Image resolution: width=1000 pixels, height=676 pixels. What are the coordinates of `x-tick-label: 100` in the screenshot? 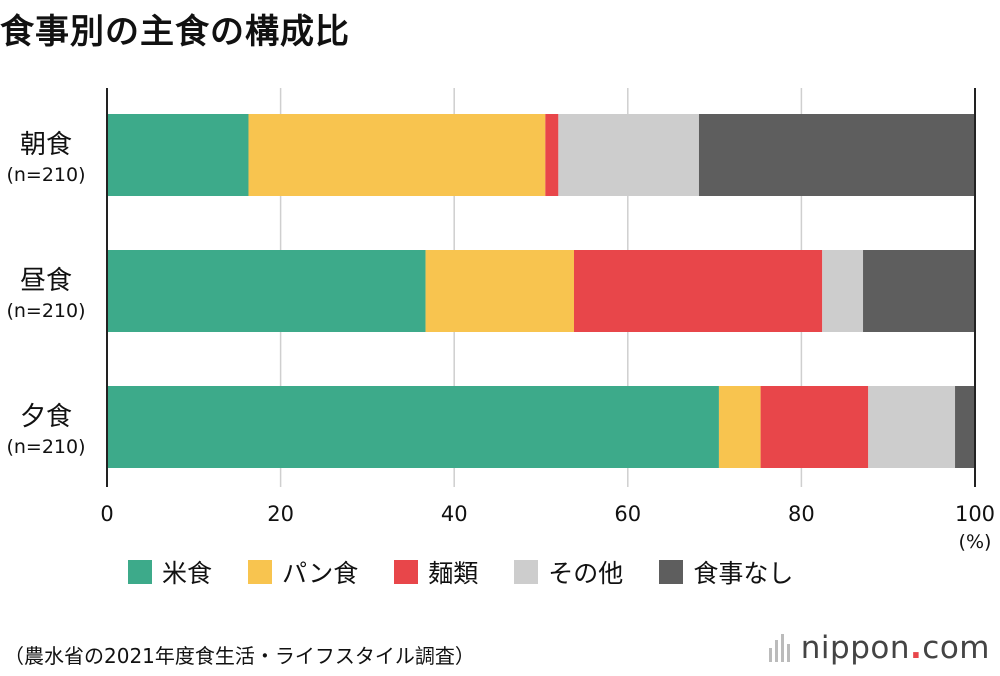 It's located at (975, 514).